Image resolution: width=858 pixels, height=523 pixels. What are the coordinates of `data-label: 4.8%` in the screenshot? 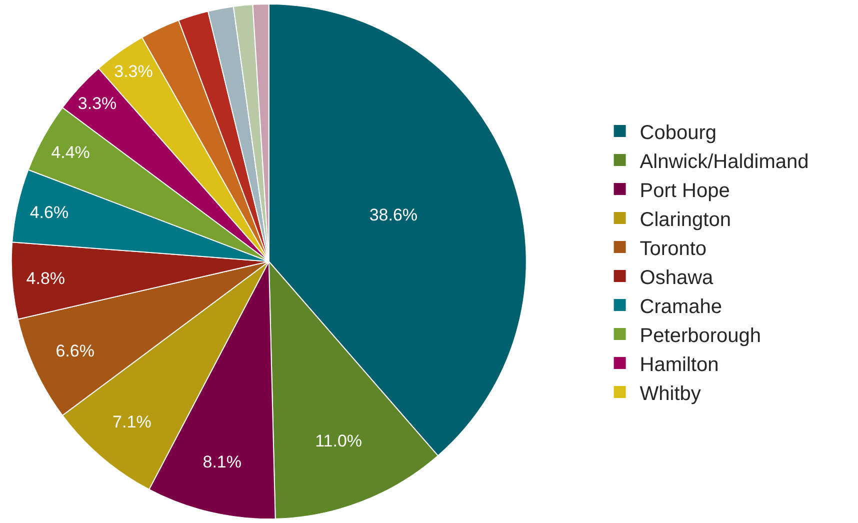 It's located at (46, 278).